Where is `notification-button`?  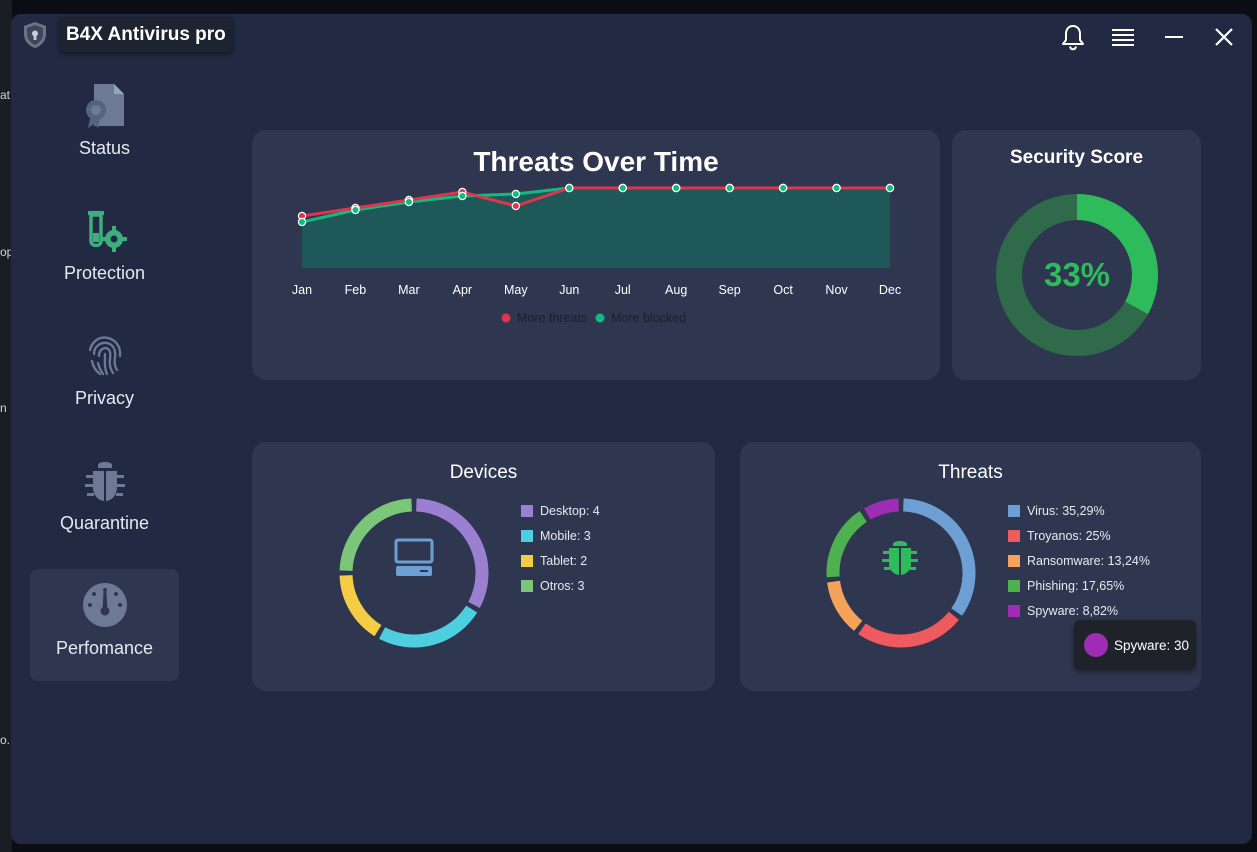
notification-button is located at coordinates (1073, 37).